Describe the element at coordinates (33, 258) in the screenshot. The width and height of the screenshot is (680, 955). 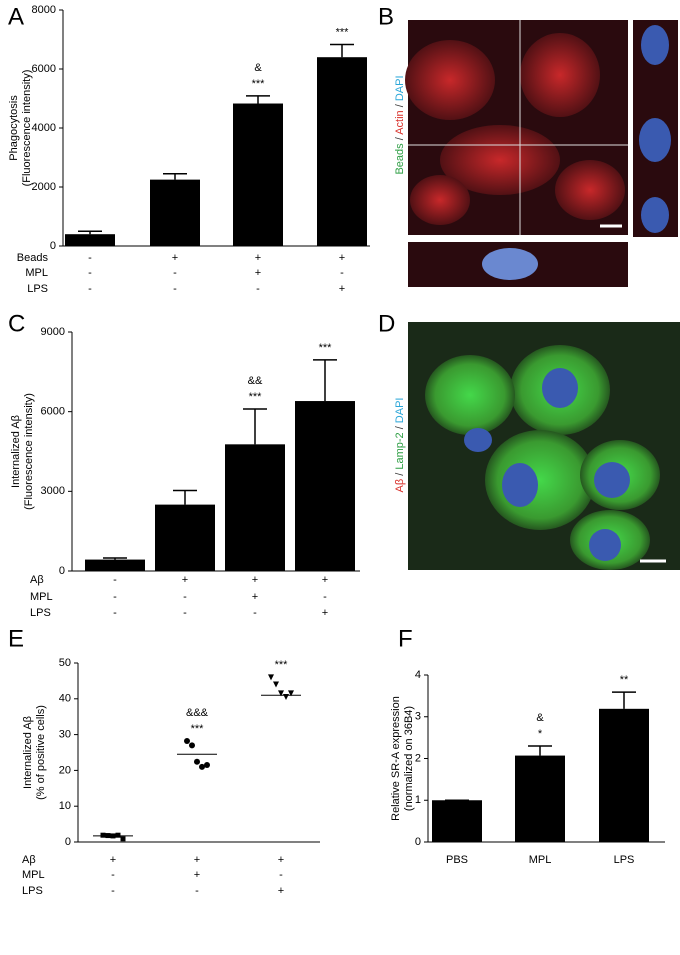
I see `treatment-name: Beads` at that location.